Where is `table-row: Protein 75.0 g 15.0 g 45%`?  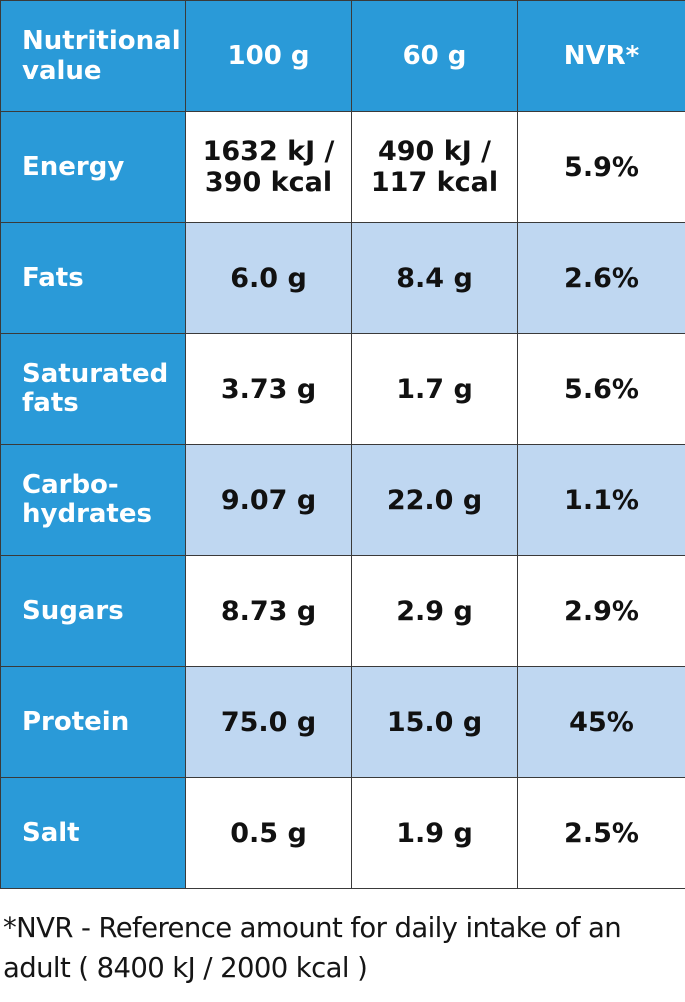 table-row: Protein 75.0 g 15.0 g 45% is located at coordinates (342, 722).